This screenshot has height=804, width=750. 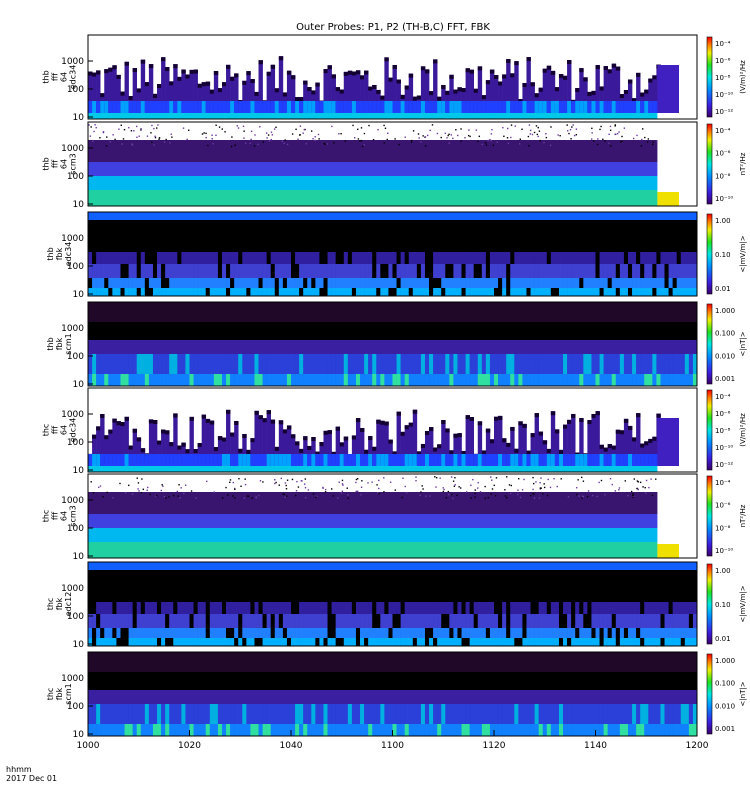 I want to click on y-tick-label: 100, so click(x=75, y=529).